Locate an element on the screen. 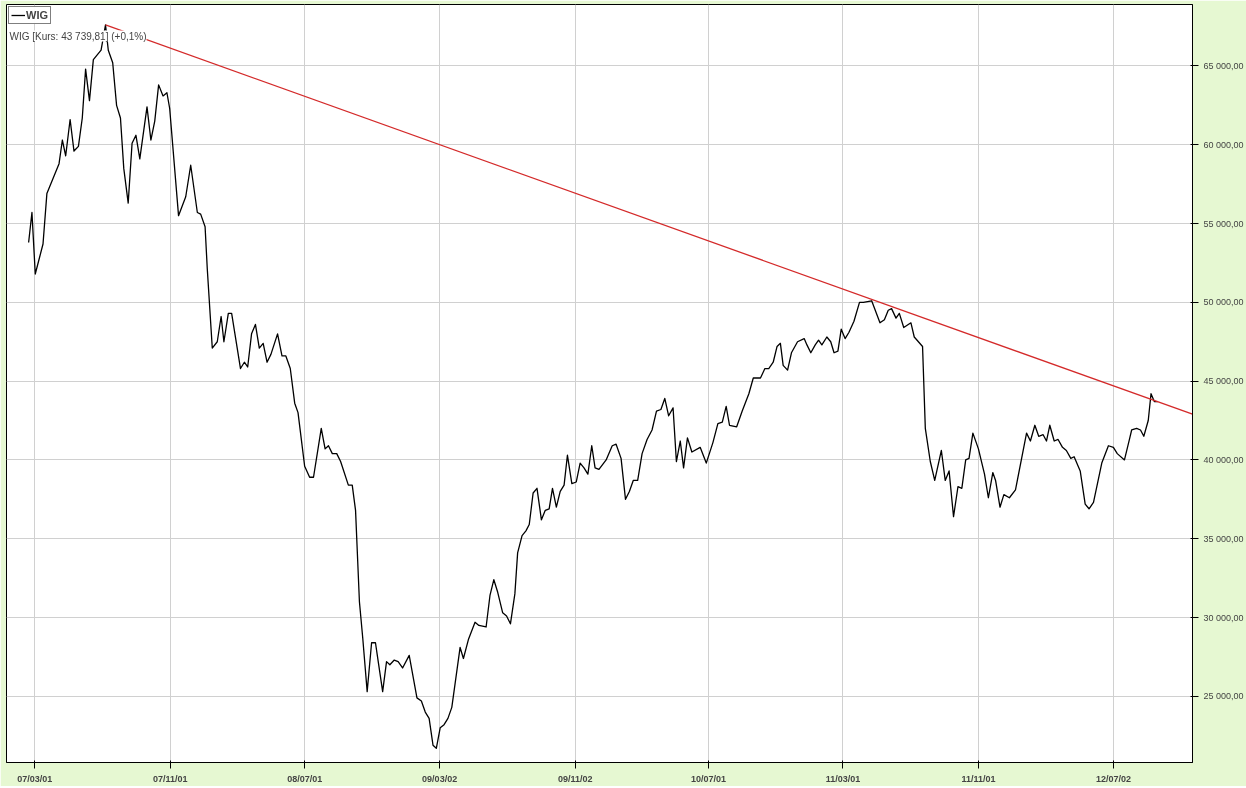  y-tick-label: 60 000,00 is located at coordinates (1223, 144).